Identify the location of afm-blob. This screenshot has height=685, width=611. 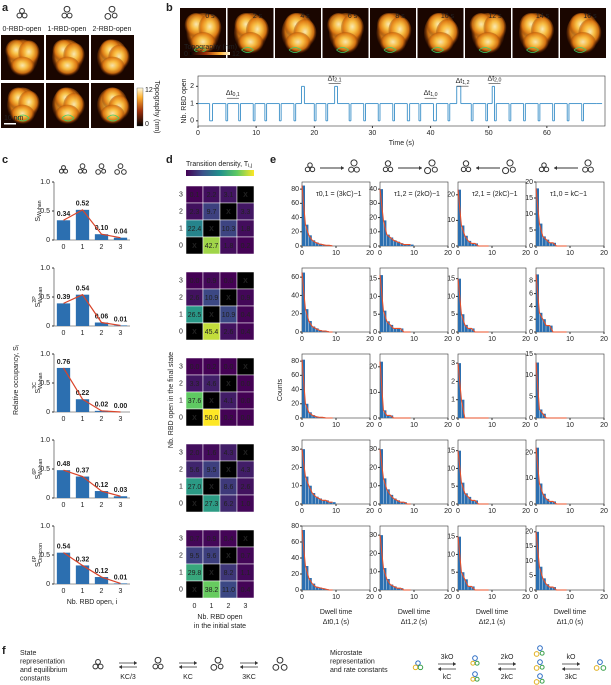
(440, 43).